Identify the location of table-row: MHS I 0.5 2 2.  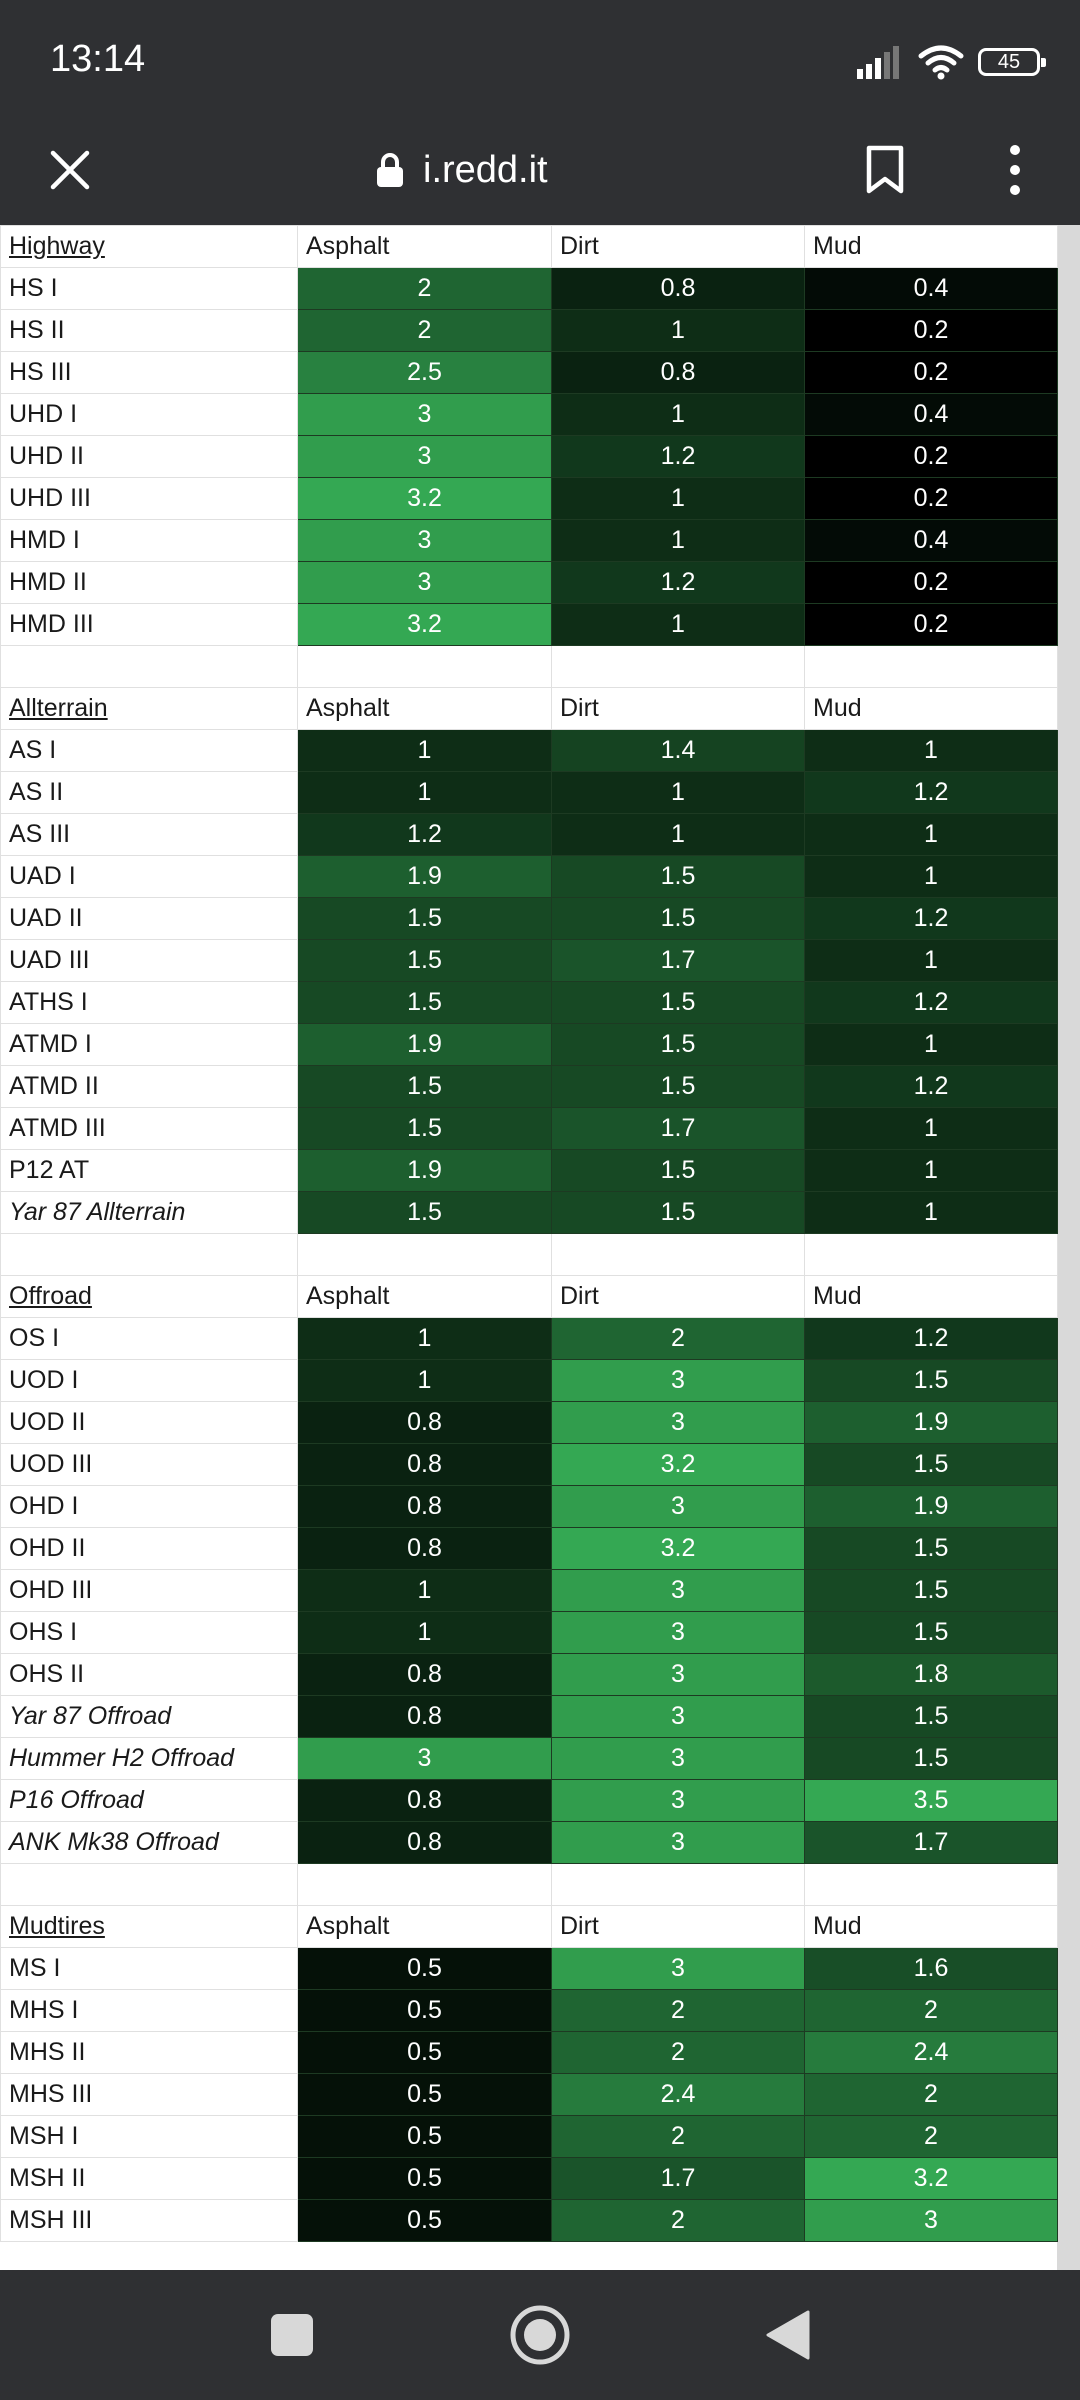
(529, 2010).